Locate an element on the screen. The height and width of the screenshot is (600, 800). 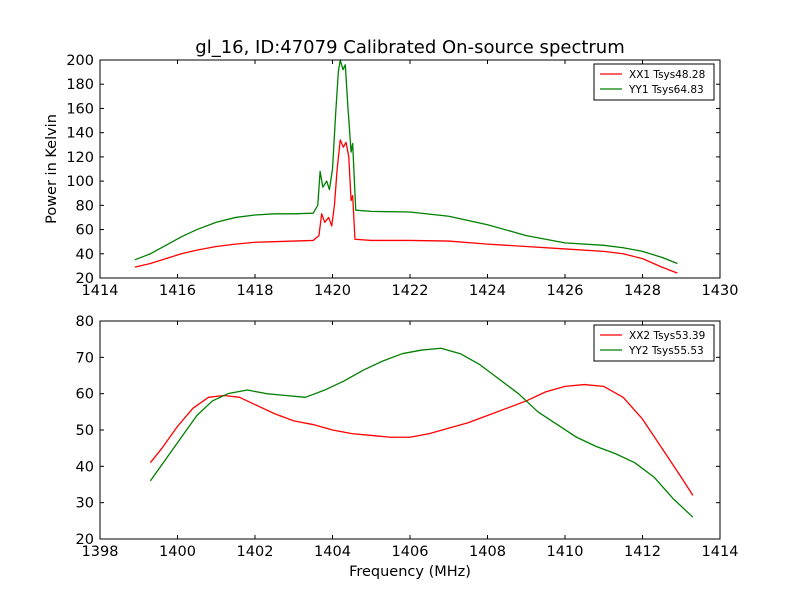
y-tick-label: 50 is located at coordinates (85, 431).